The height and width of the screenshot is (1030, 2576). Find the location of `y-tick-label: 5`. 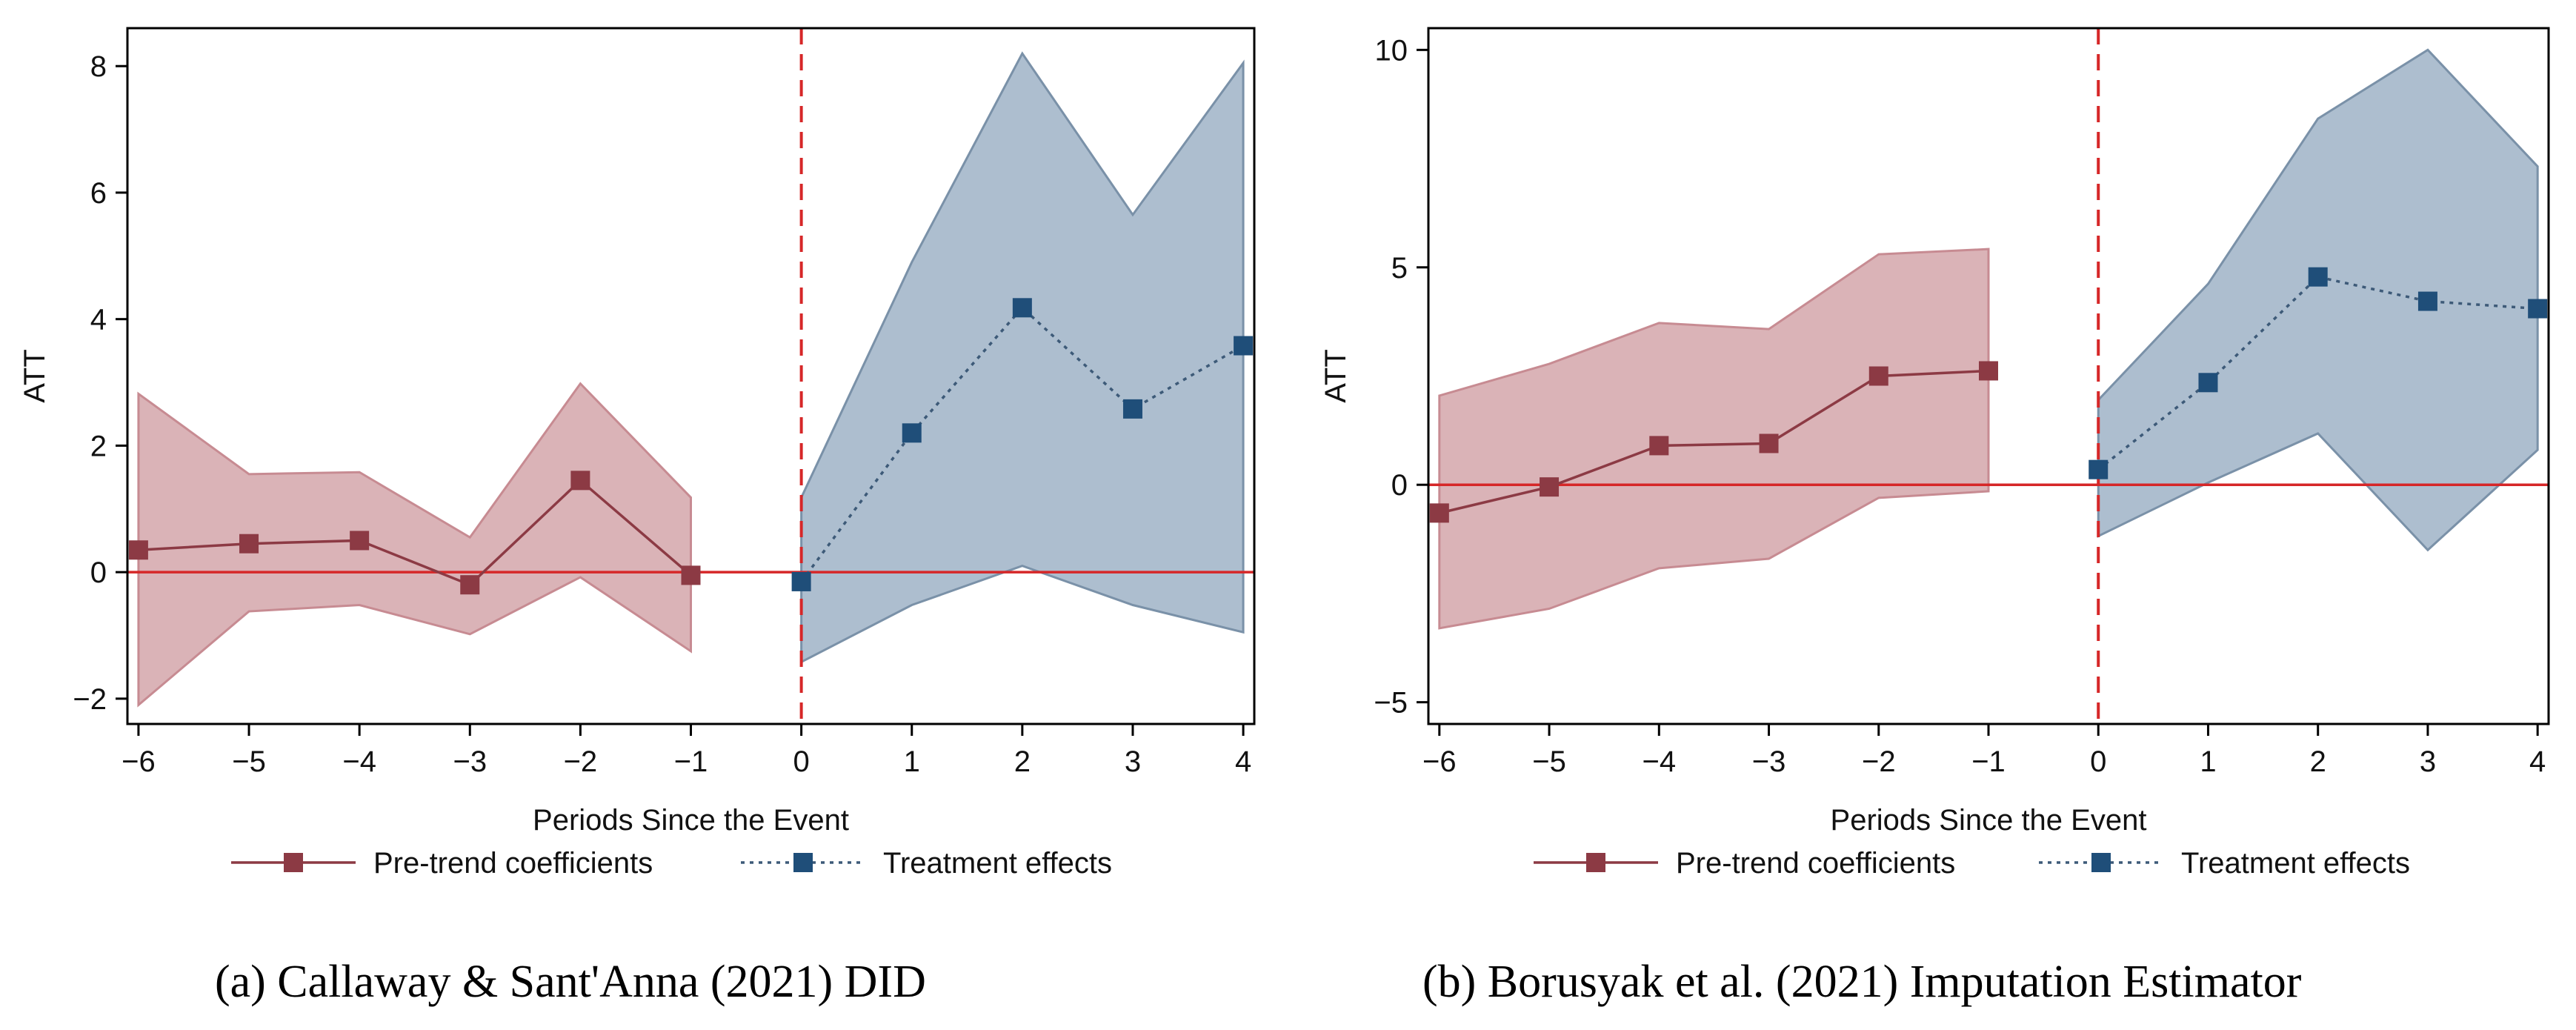

y-tick-label: 5 is located at coordinates (1399, 268).